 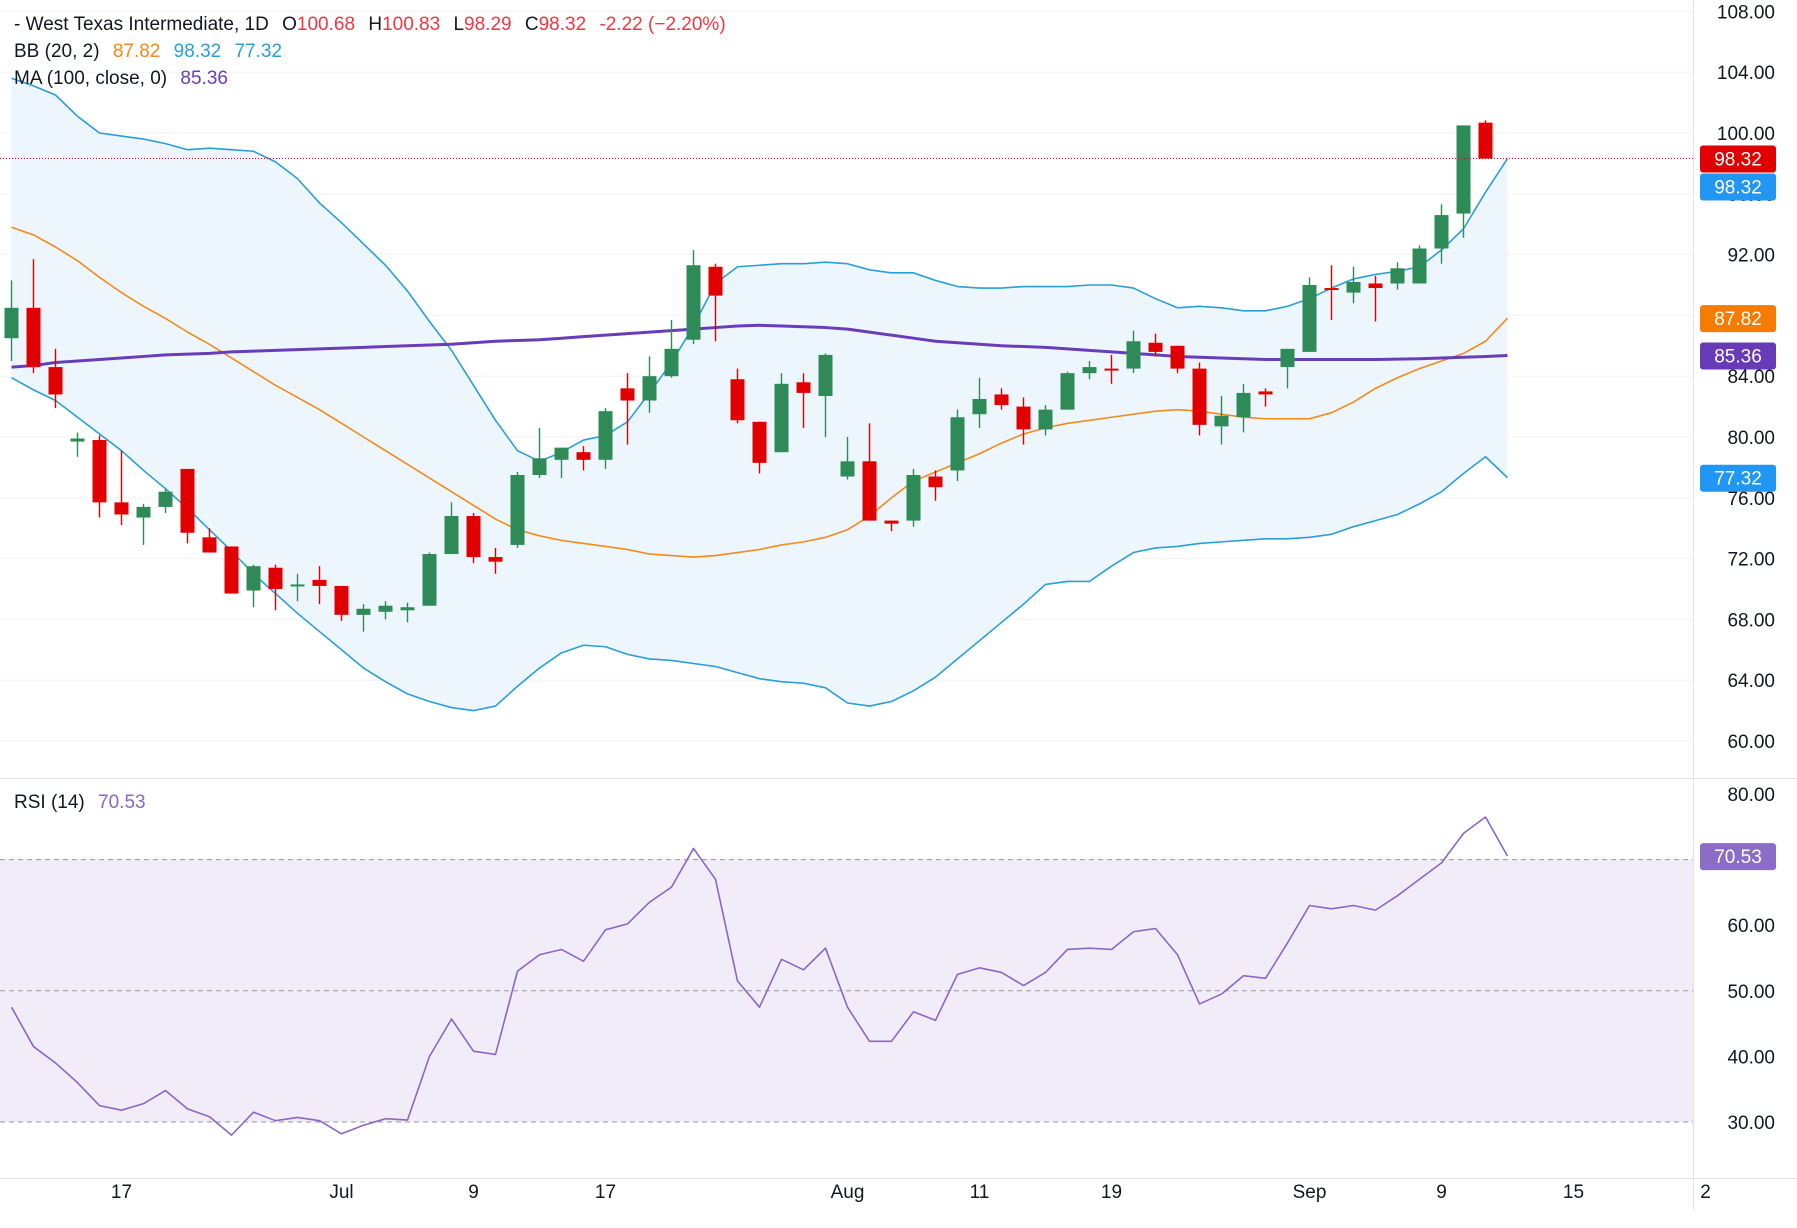 I want to click on time-axis-label: 2, so click(x=1705, y=1192).